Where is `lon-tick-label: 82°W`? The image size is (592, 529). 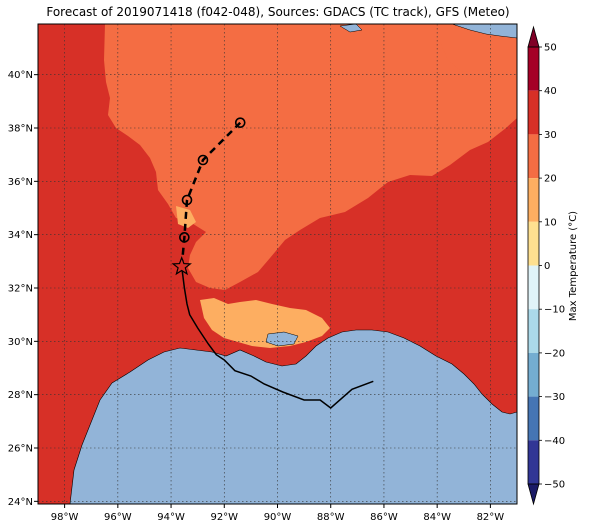
lon-tick-label: 82°W is located at coordinates (491, 517).